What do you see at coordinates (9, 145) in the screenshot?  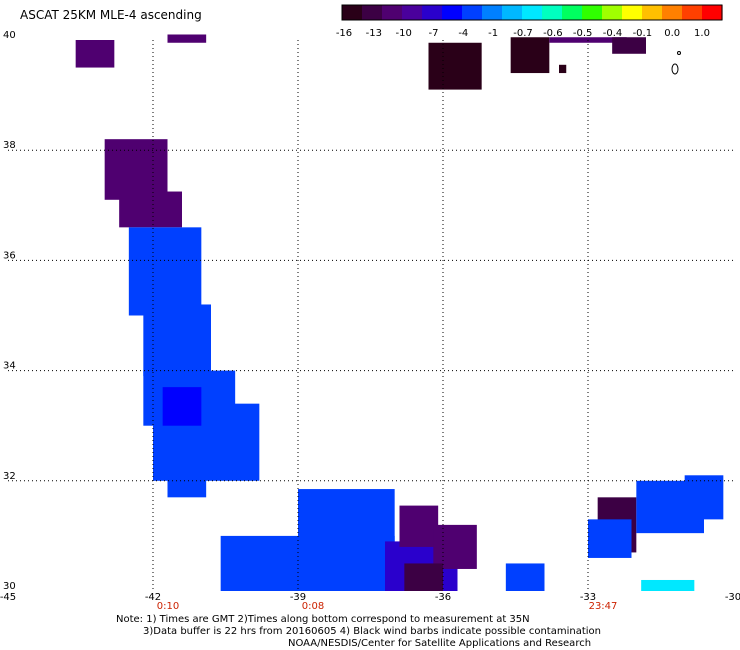 I see `lat-label: 38` at bounding box center [9, 145].